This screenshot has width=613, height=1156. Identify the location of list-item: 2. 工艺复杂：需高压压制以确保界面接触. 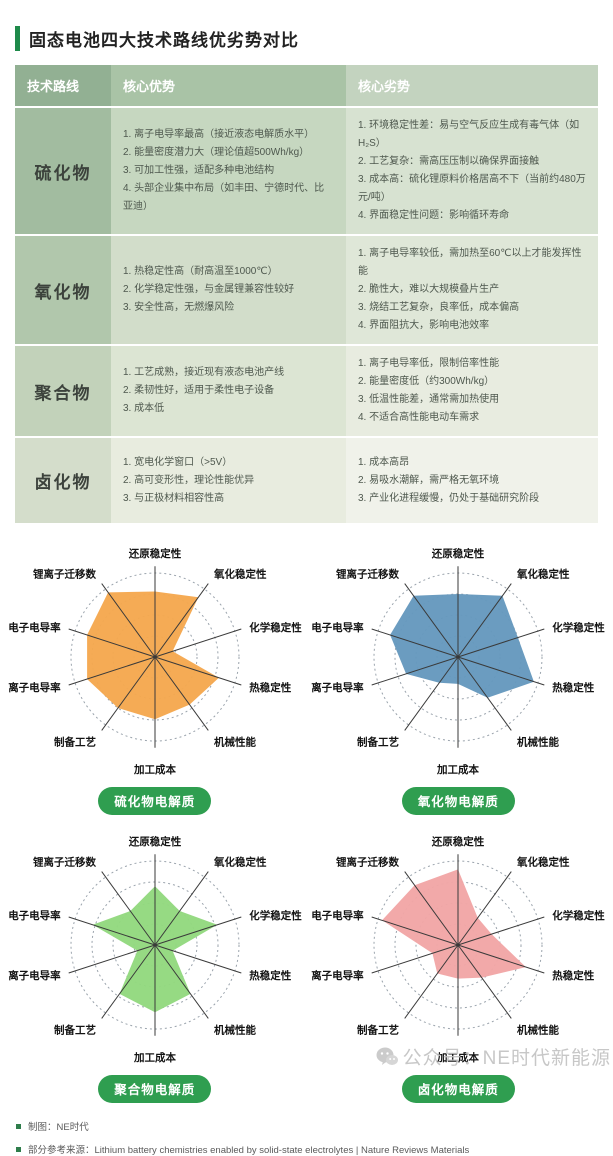
(449, 161).